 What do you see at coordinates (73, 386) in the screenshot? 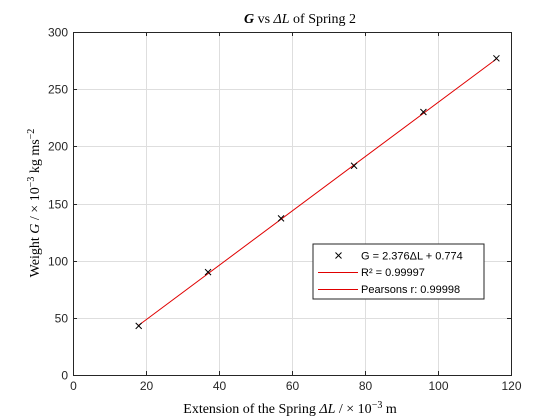
I see `x-tick-label: 0` at bounding box center [73, 386].